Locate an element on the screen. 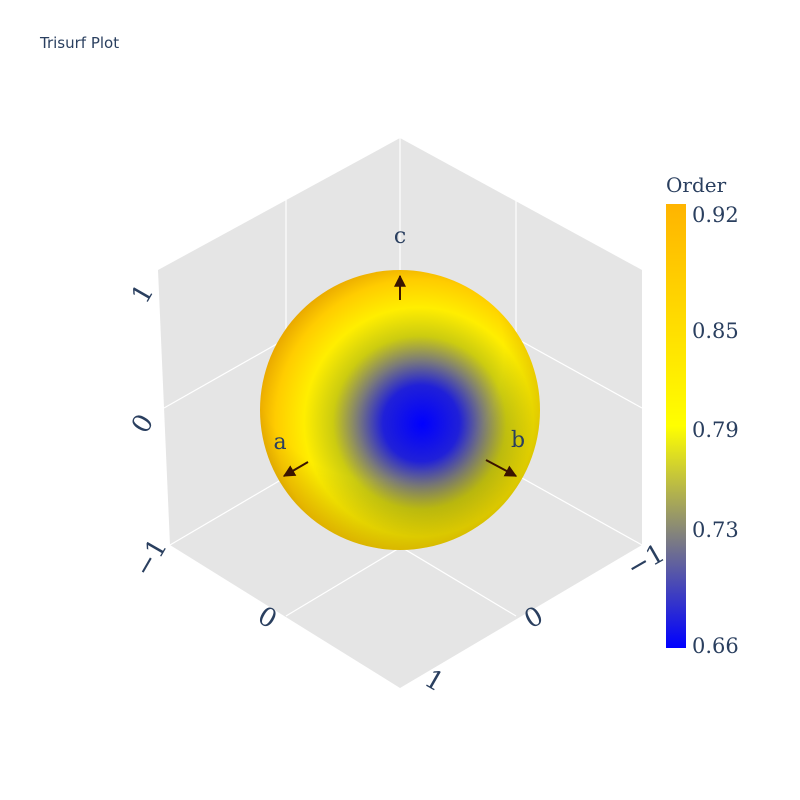 The image size is (800, 800). colorbar-tick: 0.79 is located at coordinates (715, 430).